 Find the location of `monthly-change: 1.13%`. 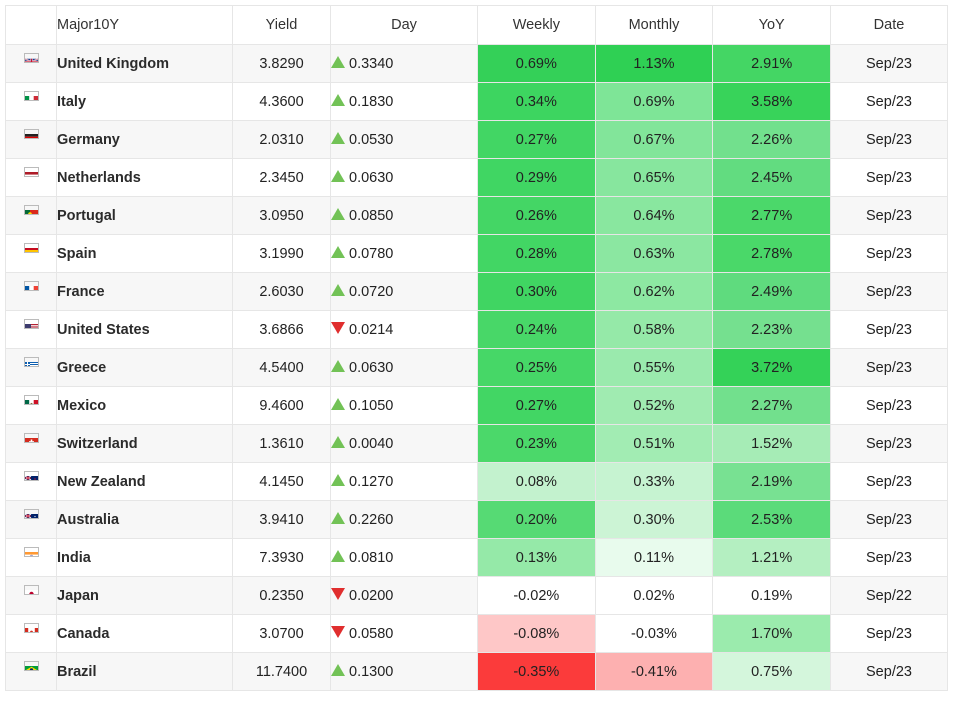

monthly-change: 1.13% is located at coordinates (654, 63).